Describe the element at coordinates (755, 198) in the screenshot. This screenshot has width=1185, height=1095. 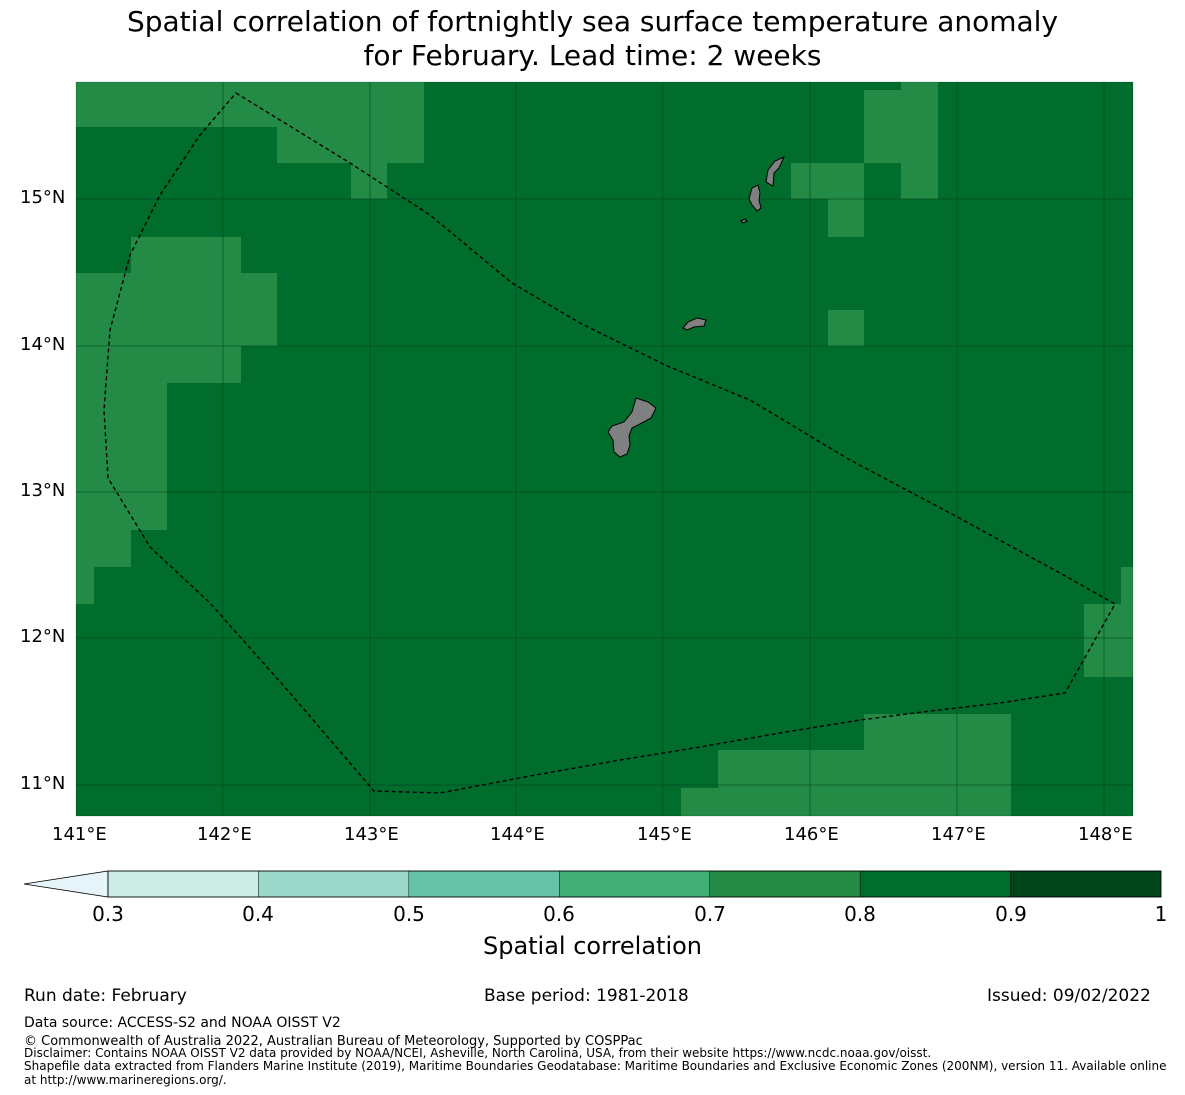
I see `island-tinian` at that location.